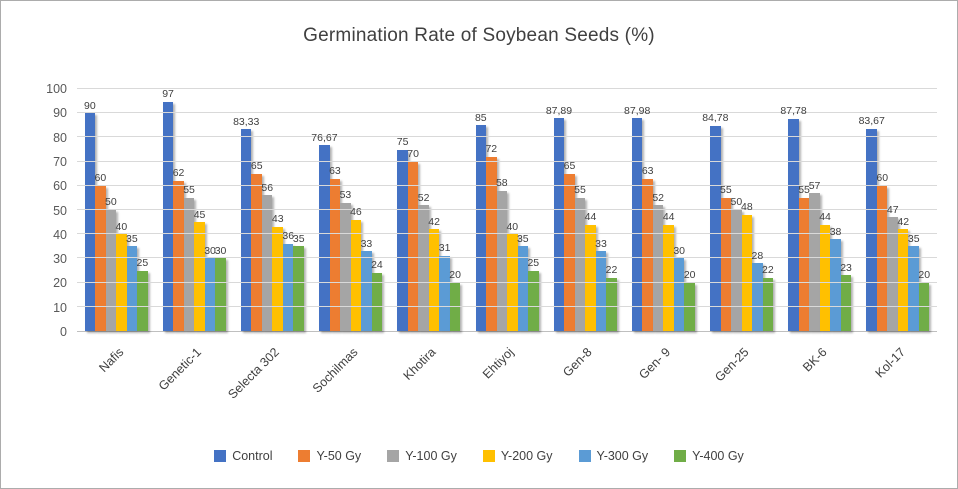 This screenshot has width=958, height=489. I want to click on bar-wrap: 58, so click(501, 210).